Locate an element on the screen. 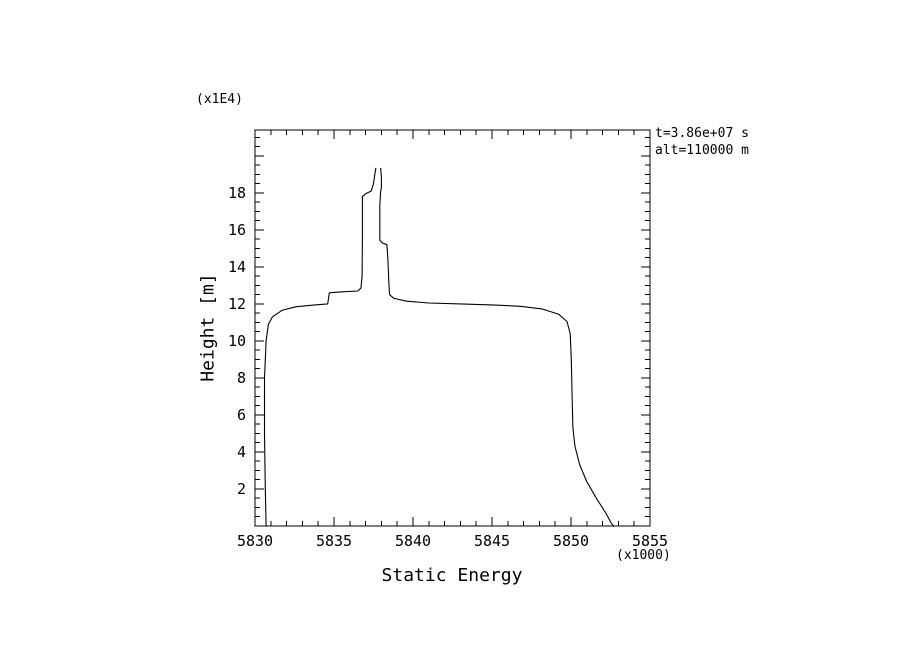 The width and height of the screenshot is (904, 654). y-tick-label: 4 is located at coordinates (241, 452).